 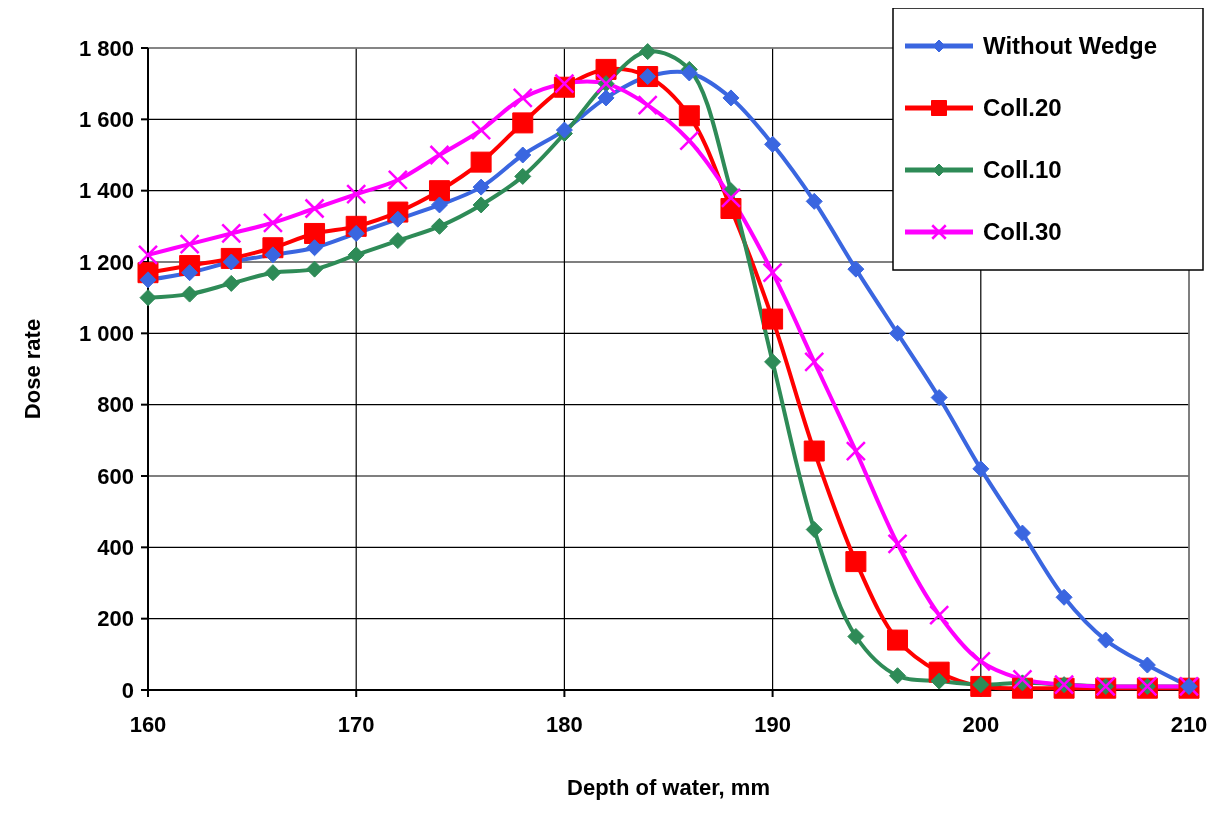 What do you see at coordinates (32, 369) in the screenshot?
I see `y-axis-title: Dose rate` at bounding box center [32, 369].